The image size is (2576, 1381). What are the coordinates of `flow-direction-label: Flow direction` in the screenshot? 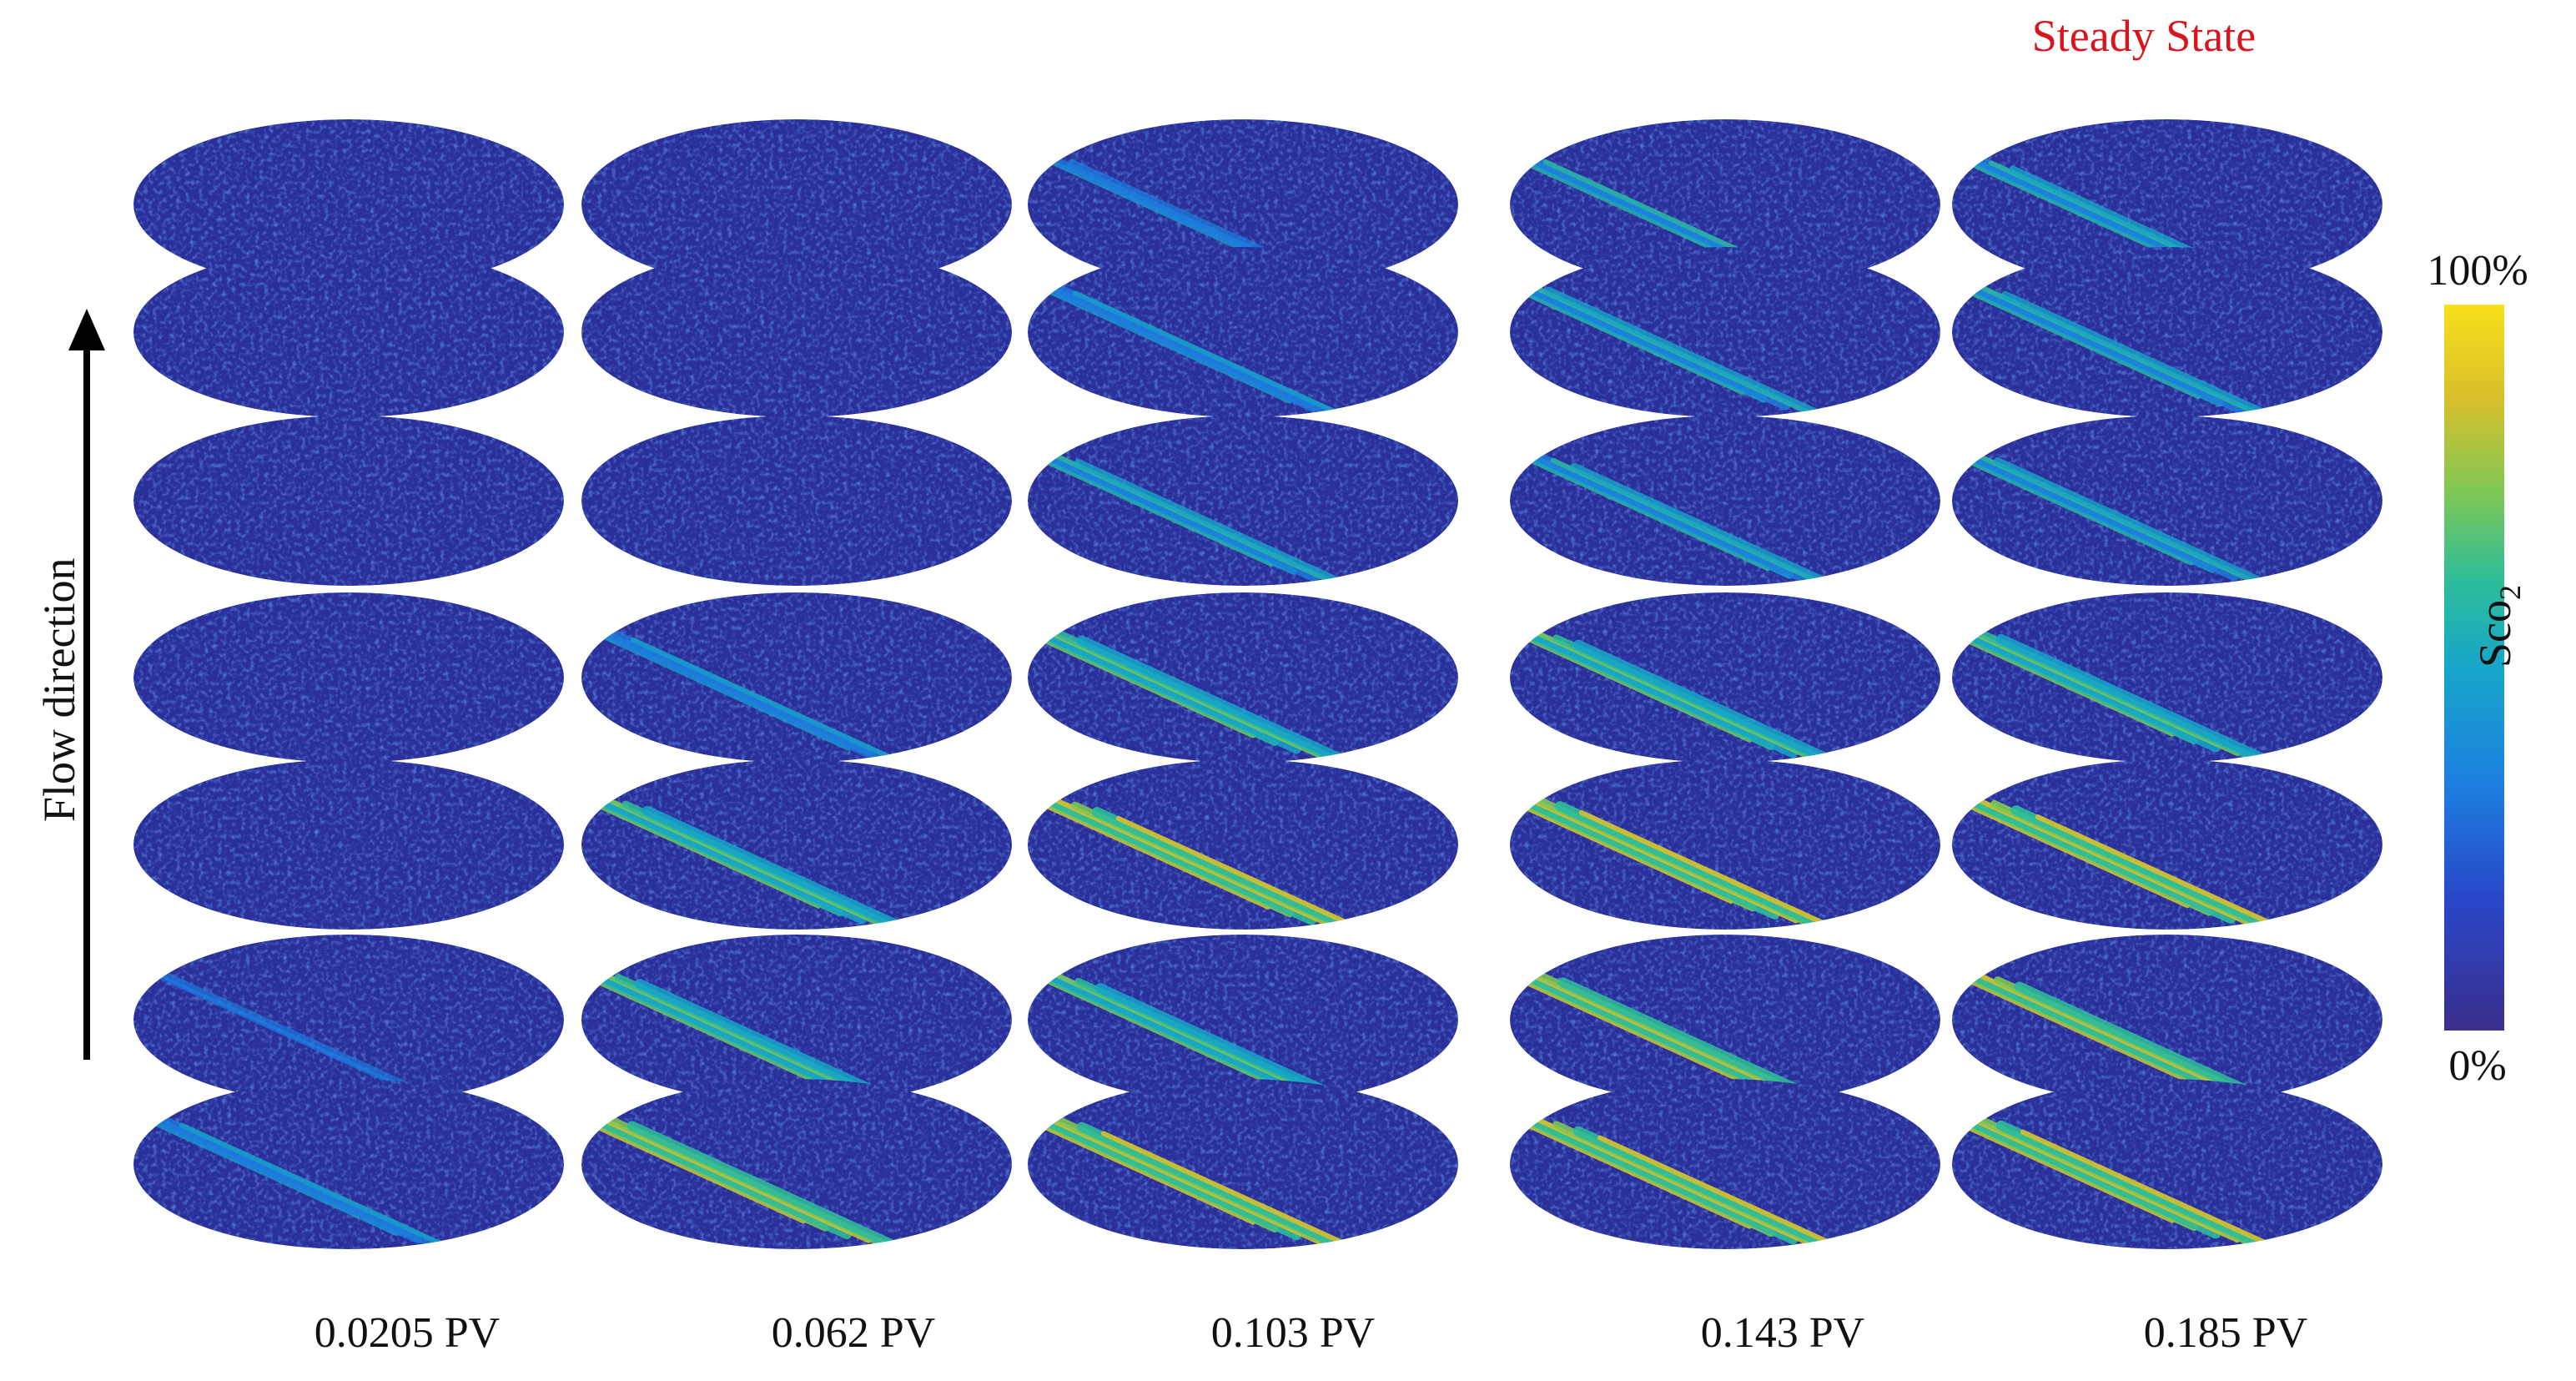 It's located at (59, 689).